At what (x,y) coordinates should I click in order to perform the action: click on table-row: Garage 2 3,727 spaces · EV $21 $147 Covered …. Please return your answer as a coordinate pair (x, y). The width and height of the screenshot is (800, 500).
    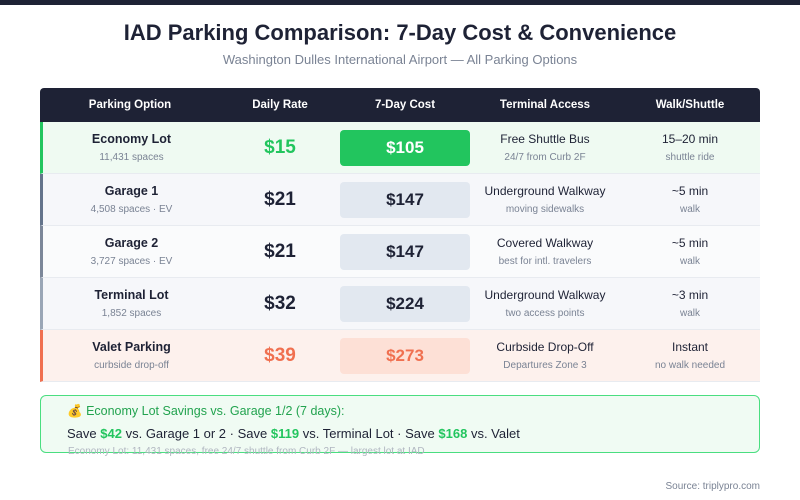
    Looking at the image, I should click on (400, 252).